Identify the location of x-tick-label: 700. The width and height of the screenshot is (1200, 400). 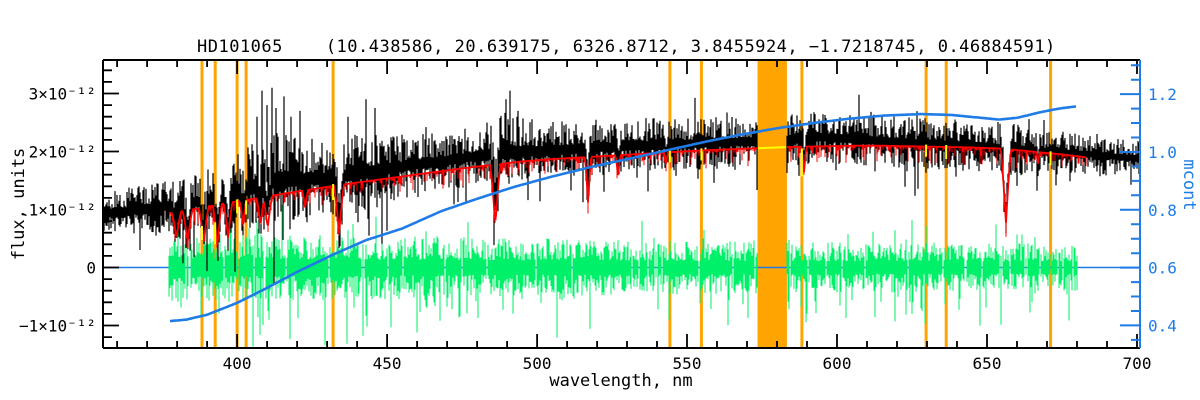
(1137, 363).